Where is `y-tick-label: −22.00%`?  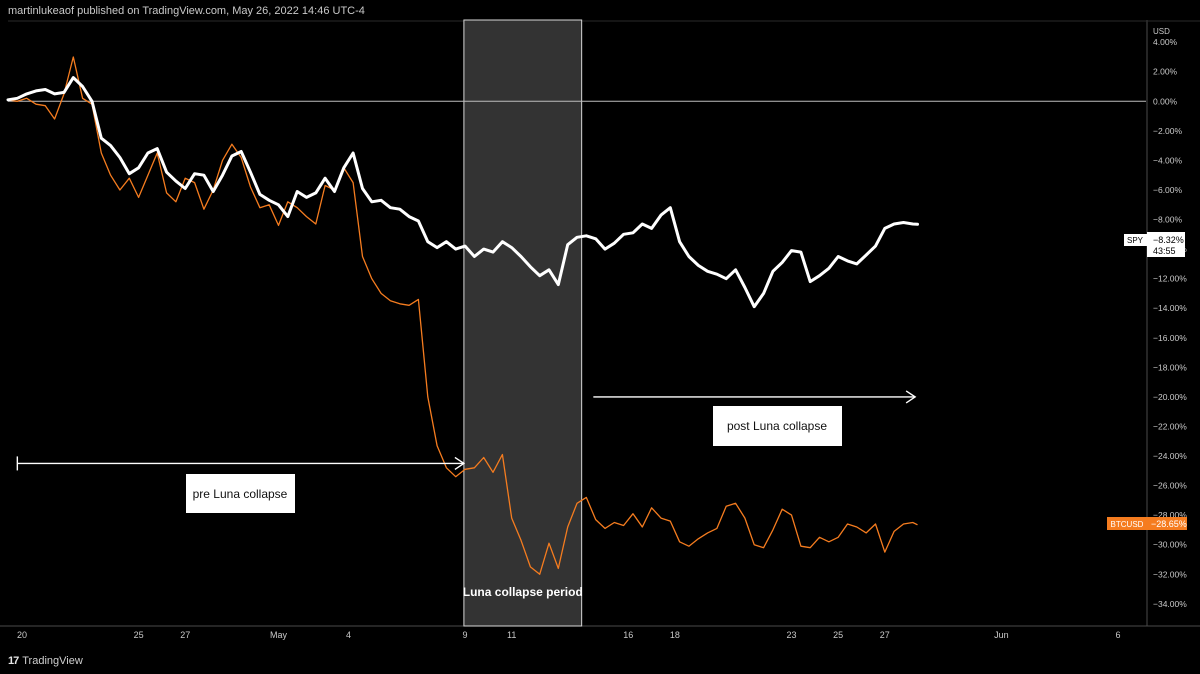
y-tick-label: −22.00% is located at coordinates (1170, 426).